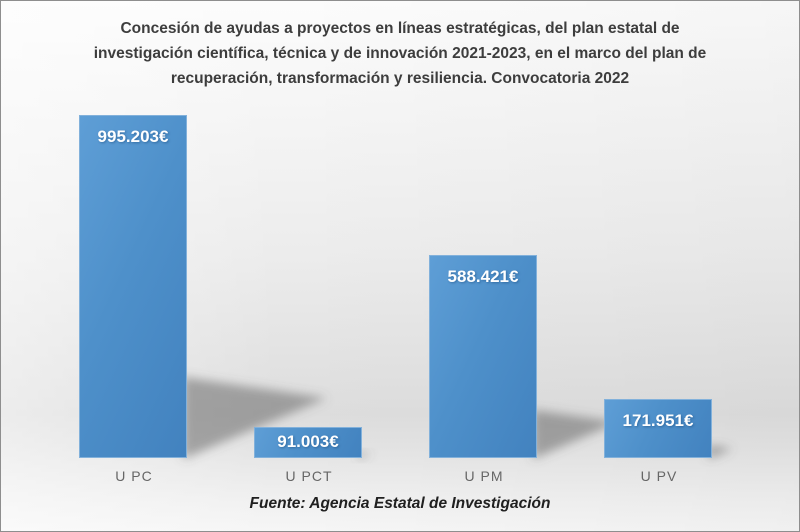 The image size is (800, 532). What do you see at coordinates (133, 286) in the screenshot?
I see `bar-upc: 995.203€` at bounding box center [133, 286].